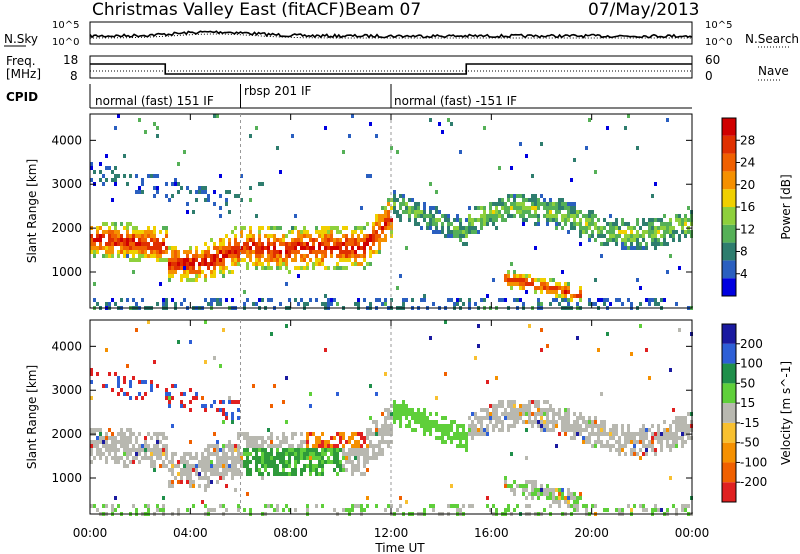 The image size is (800, 554). I want to click on velocity-colorbar-tick-label: -200, so click(753, 482).